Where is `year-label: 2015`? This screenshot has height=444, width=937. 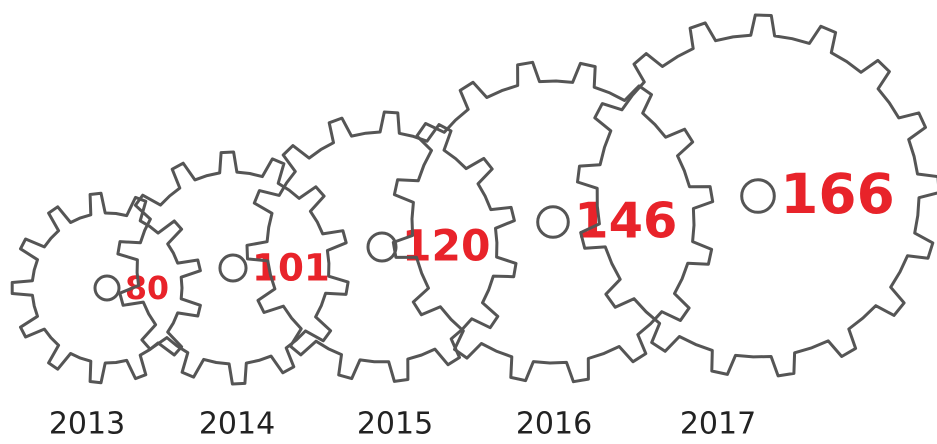
year-label: 2015 is located at coordinates (395, 424).